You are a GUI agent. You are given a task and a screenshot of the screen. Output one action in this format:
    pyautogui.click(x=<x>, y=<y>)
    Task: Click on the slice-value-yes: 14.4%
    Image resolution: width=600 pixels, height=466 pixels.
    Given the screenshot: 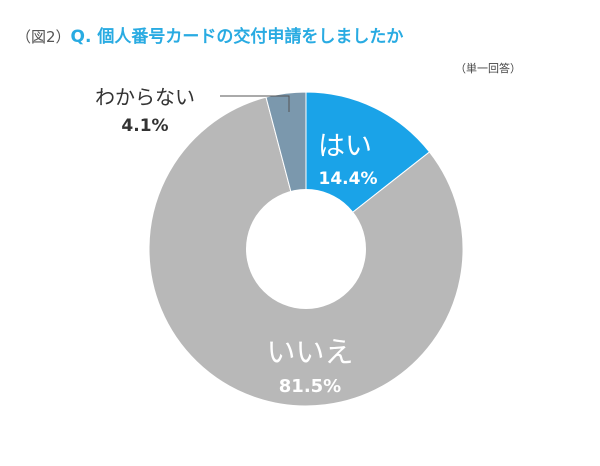 What is the action you would take?
    pyautogui.click(x=348, y=179)
    